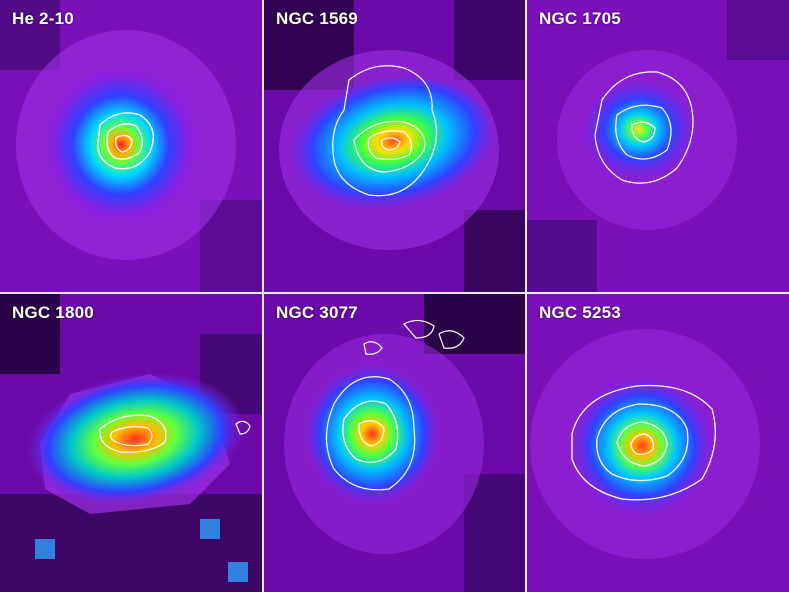  I want to click on panel-label: NGC 1569, so click(317, 18).